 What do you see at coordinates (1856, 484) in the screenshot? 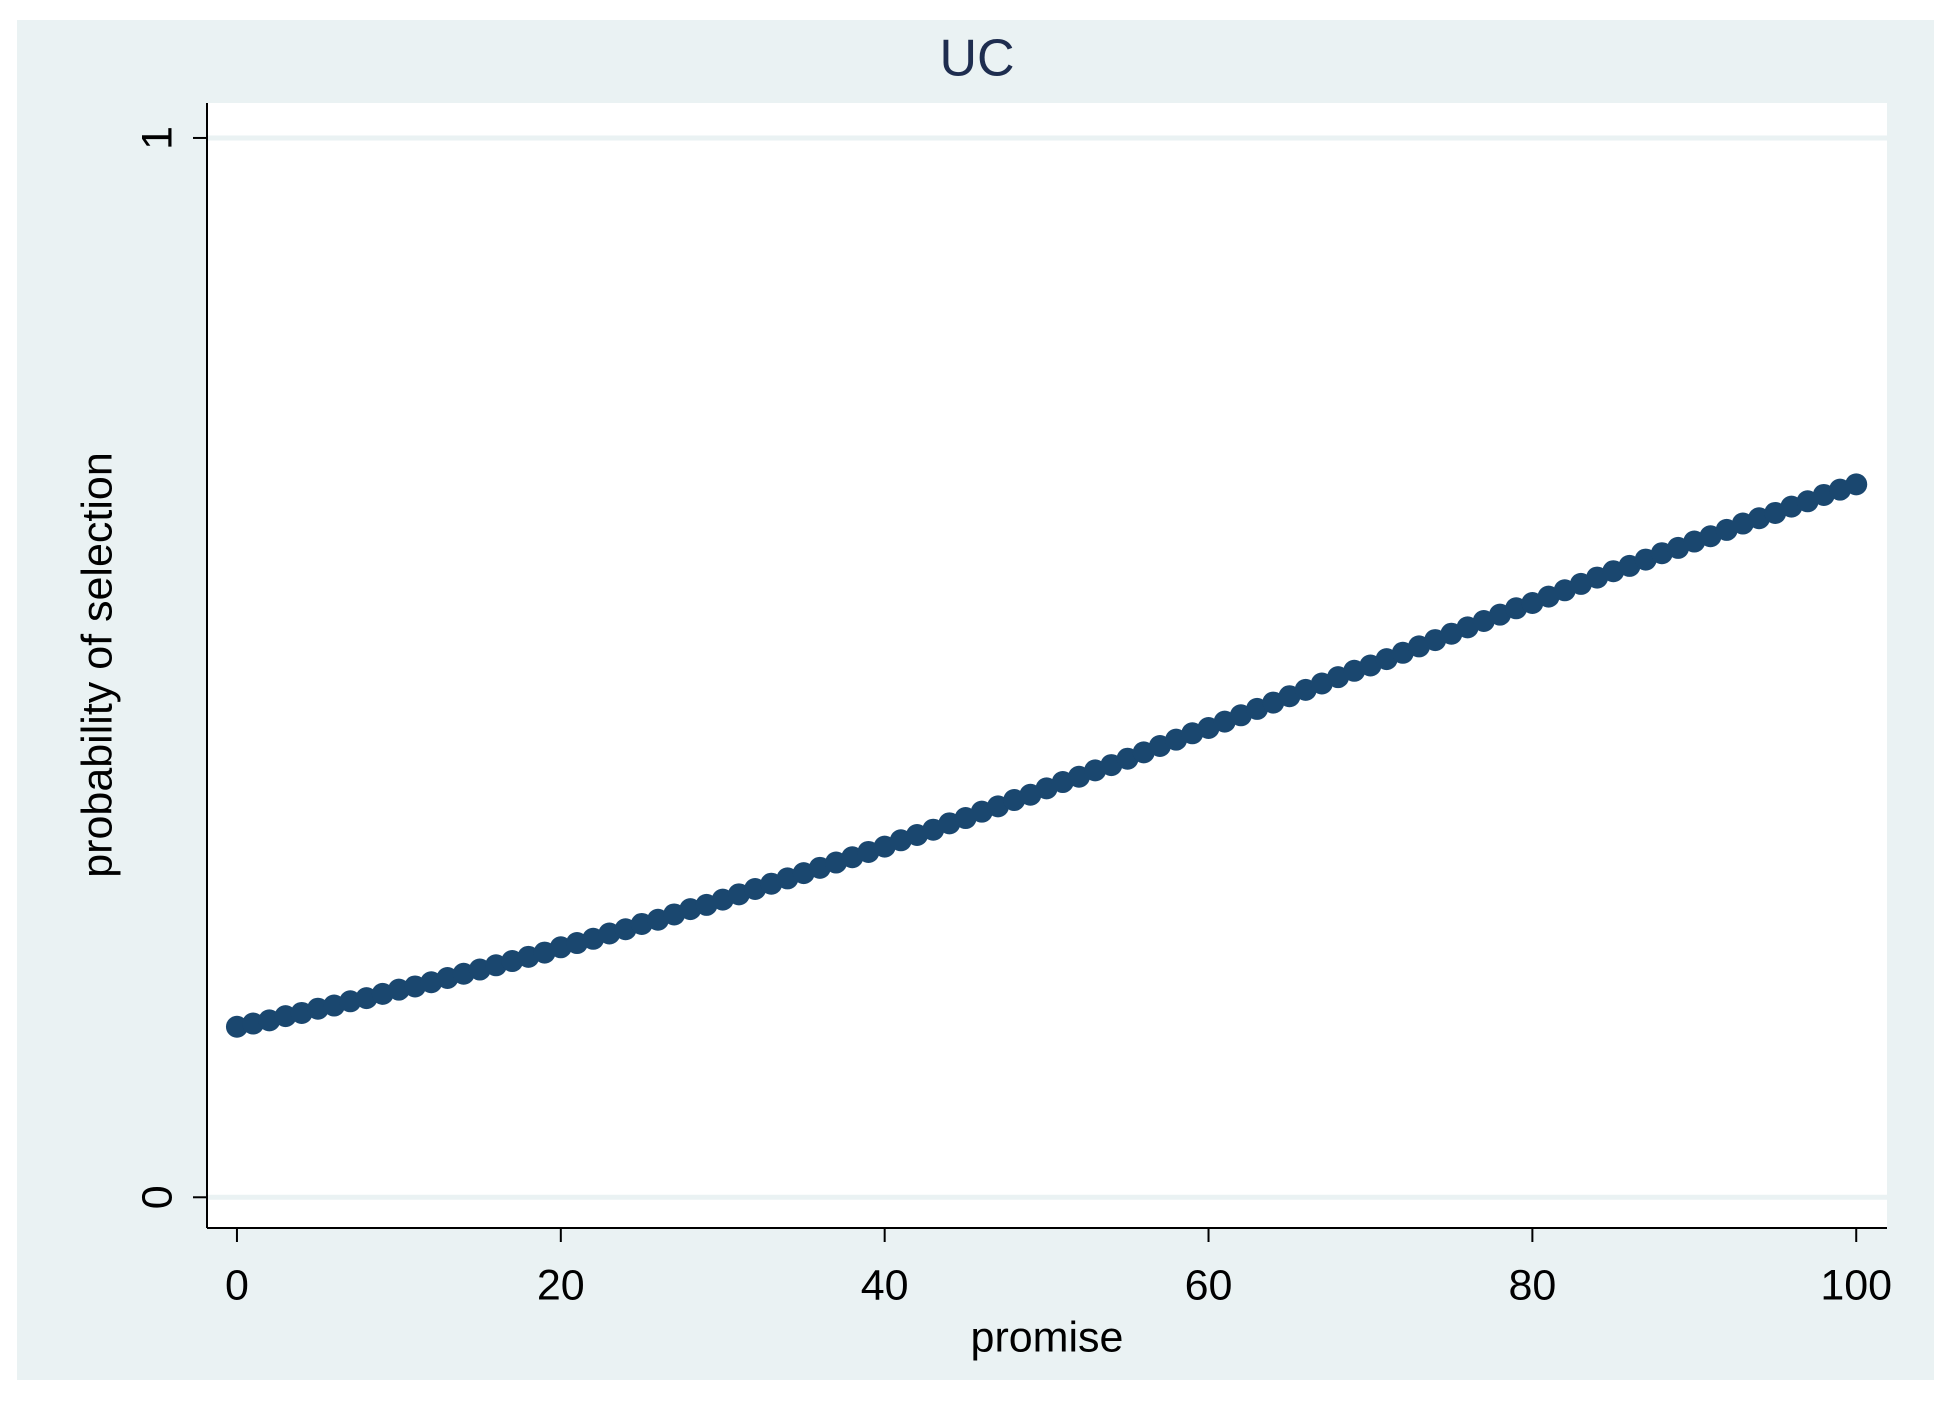
I see `point` at bounding box center [1856, 484].